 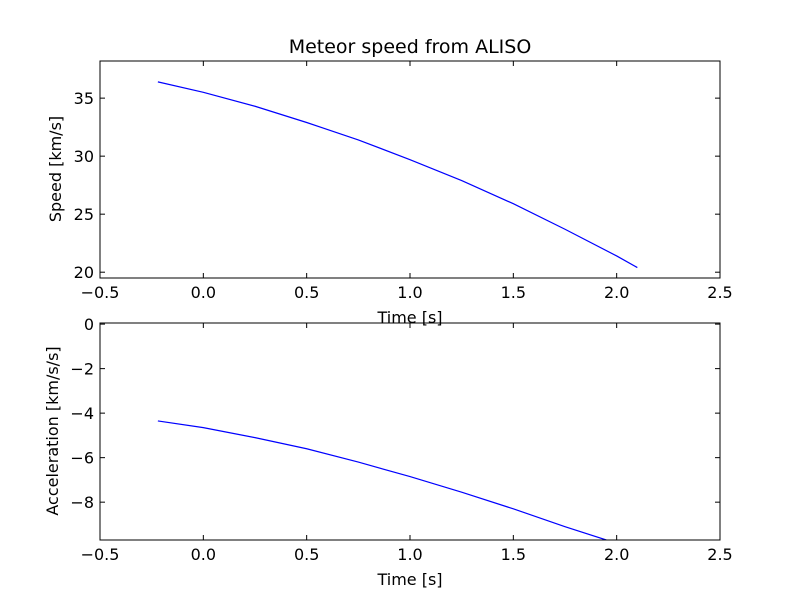 I want to click on acceleration-y-tick-label: −6, so click(x=82, y=458).